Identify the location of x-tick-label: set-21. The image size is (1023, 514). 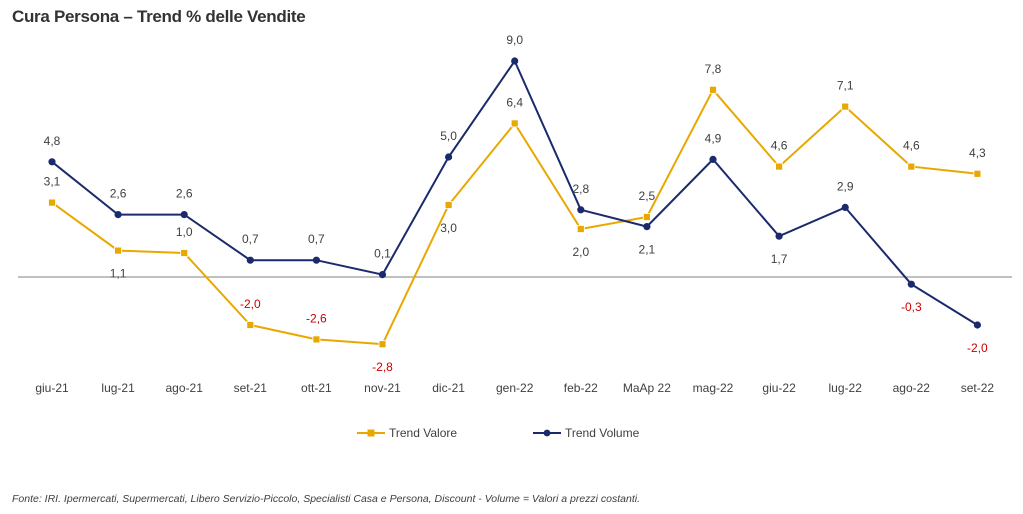
(251, 388).